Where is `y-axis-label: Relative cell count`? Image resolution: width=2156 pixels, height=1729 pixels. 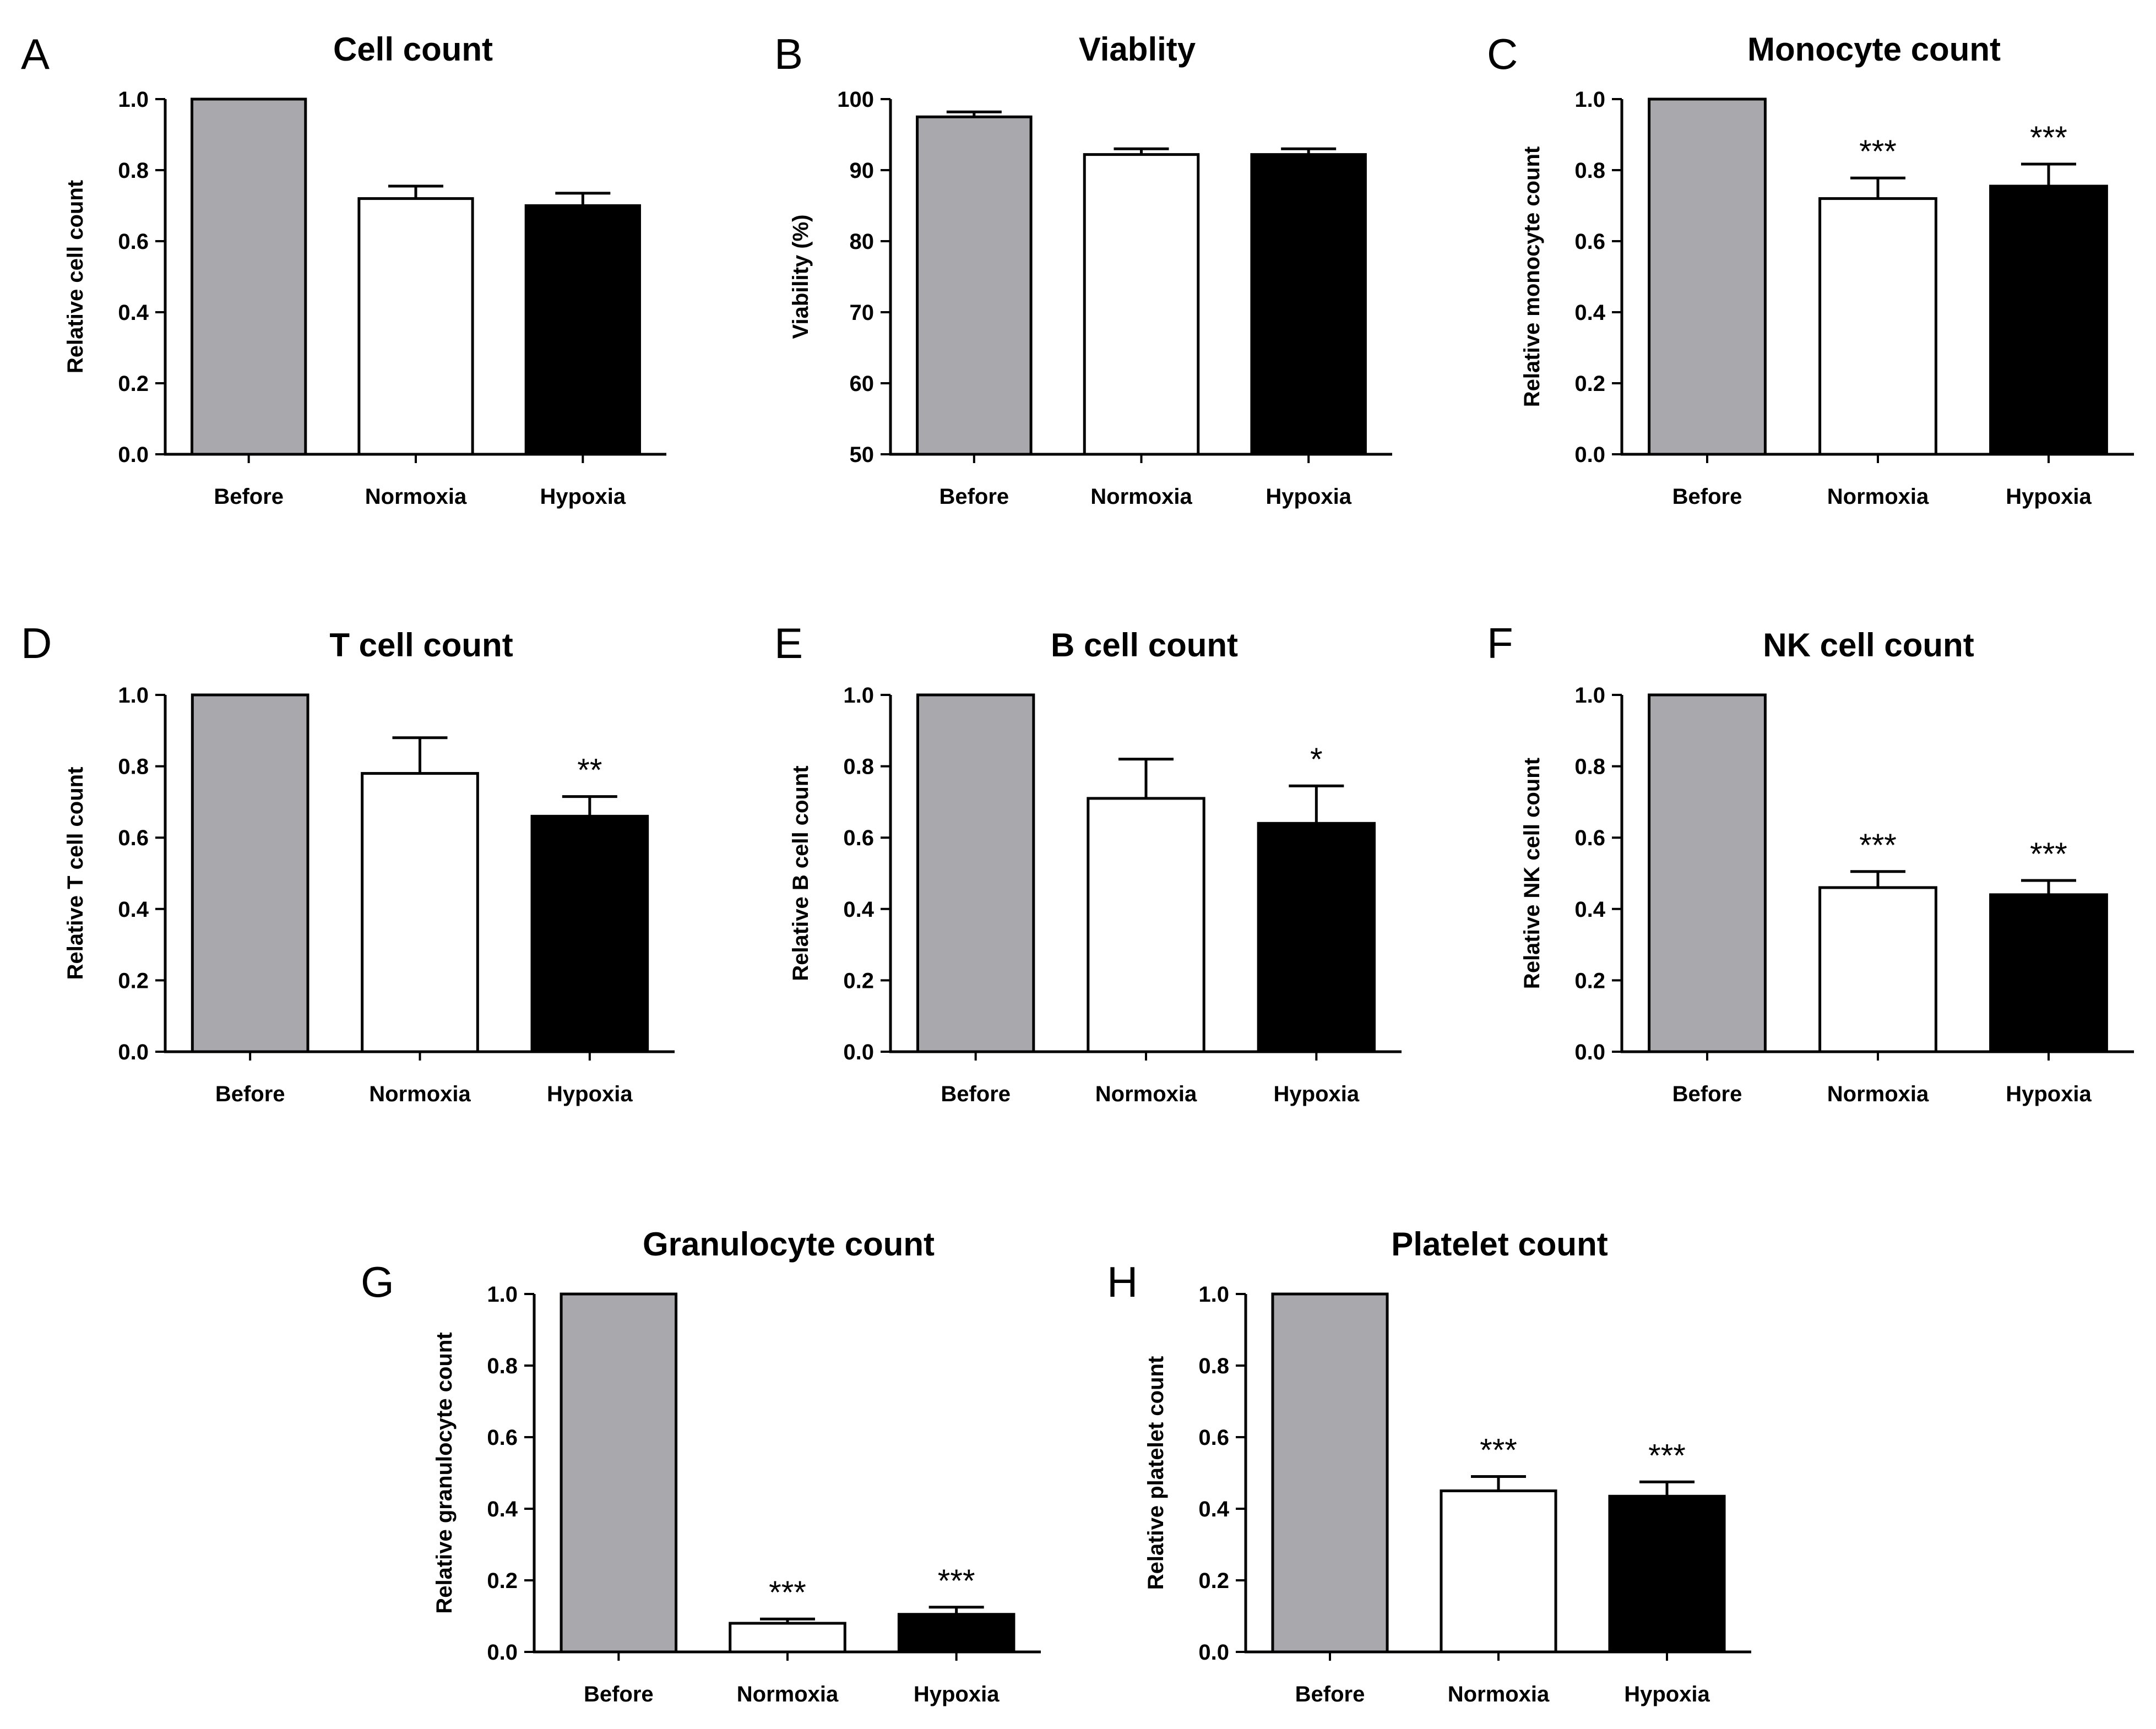 y-axis-label: Relative cell count is located at coordinates (75, 277).